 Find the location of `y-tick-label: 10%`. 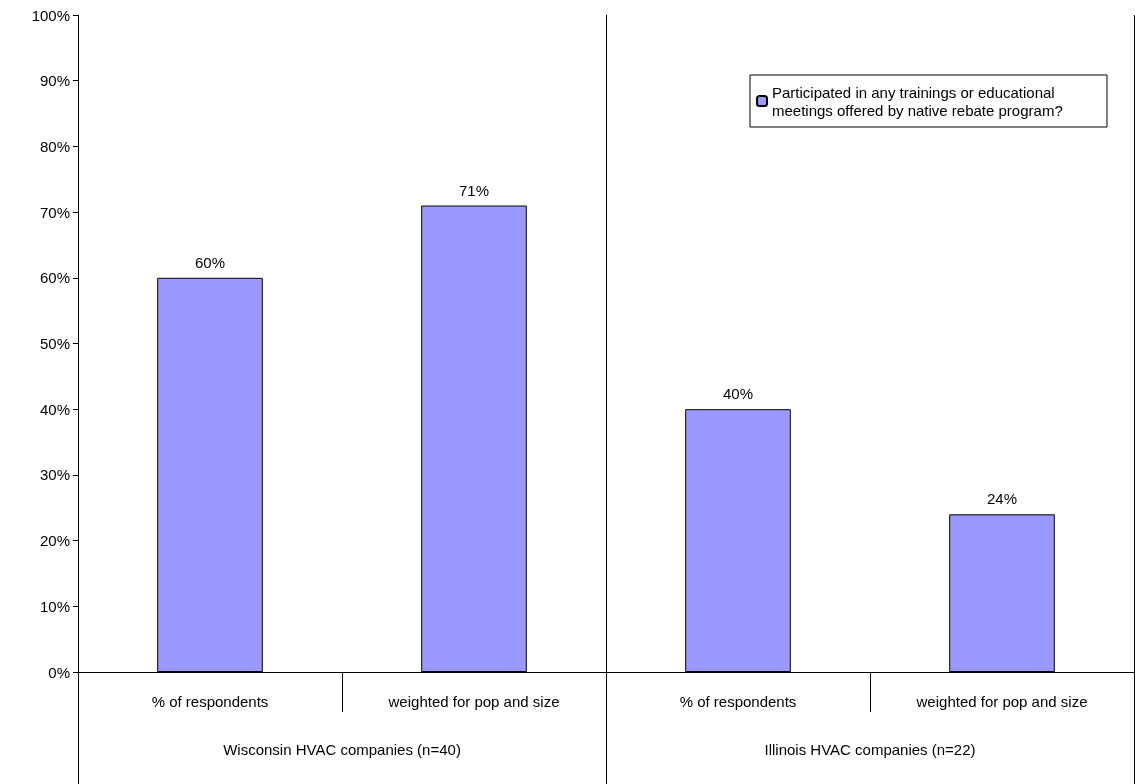

y-tick-label: 10% is located at coordinates (54, 606).